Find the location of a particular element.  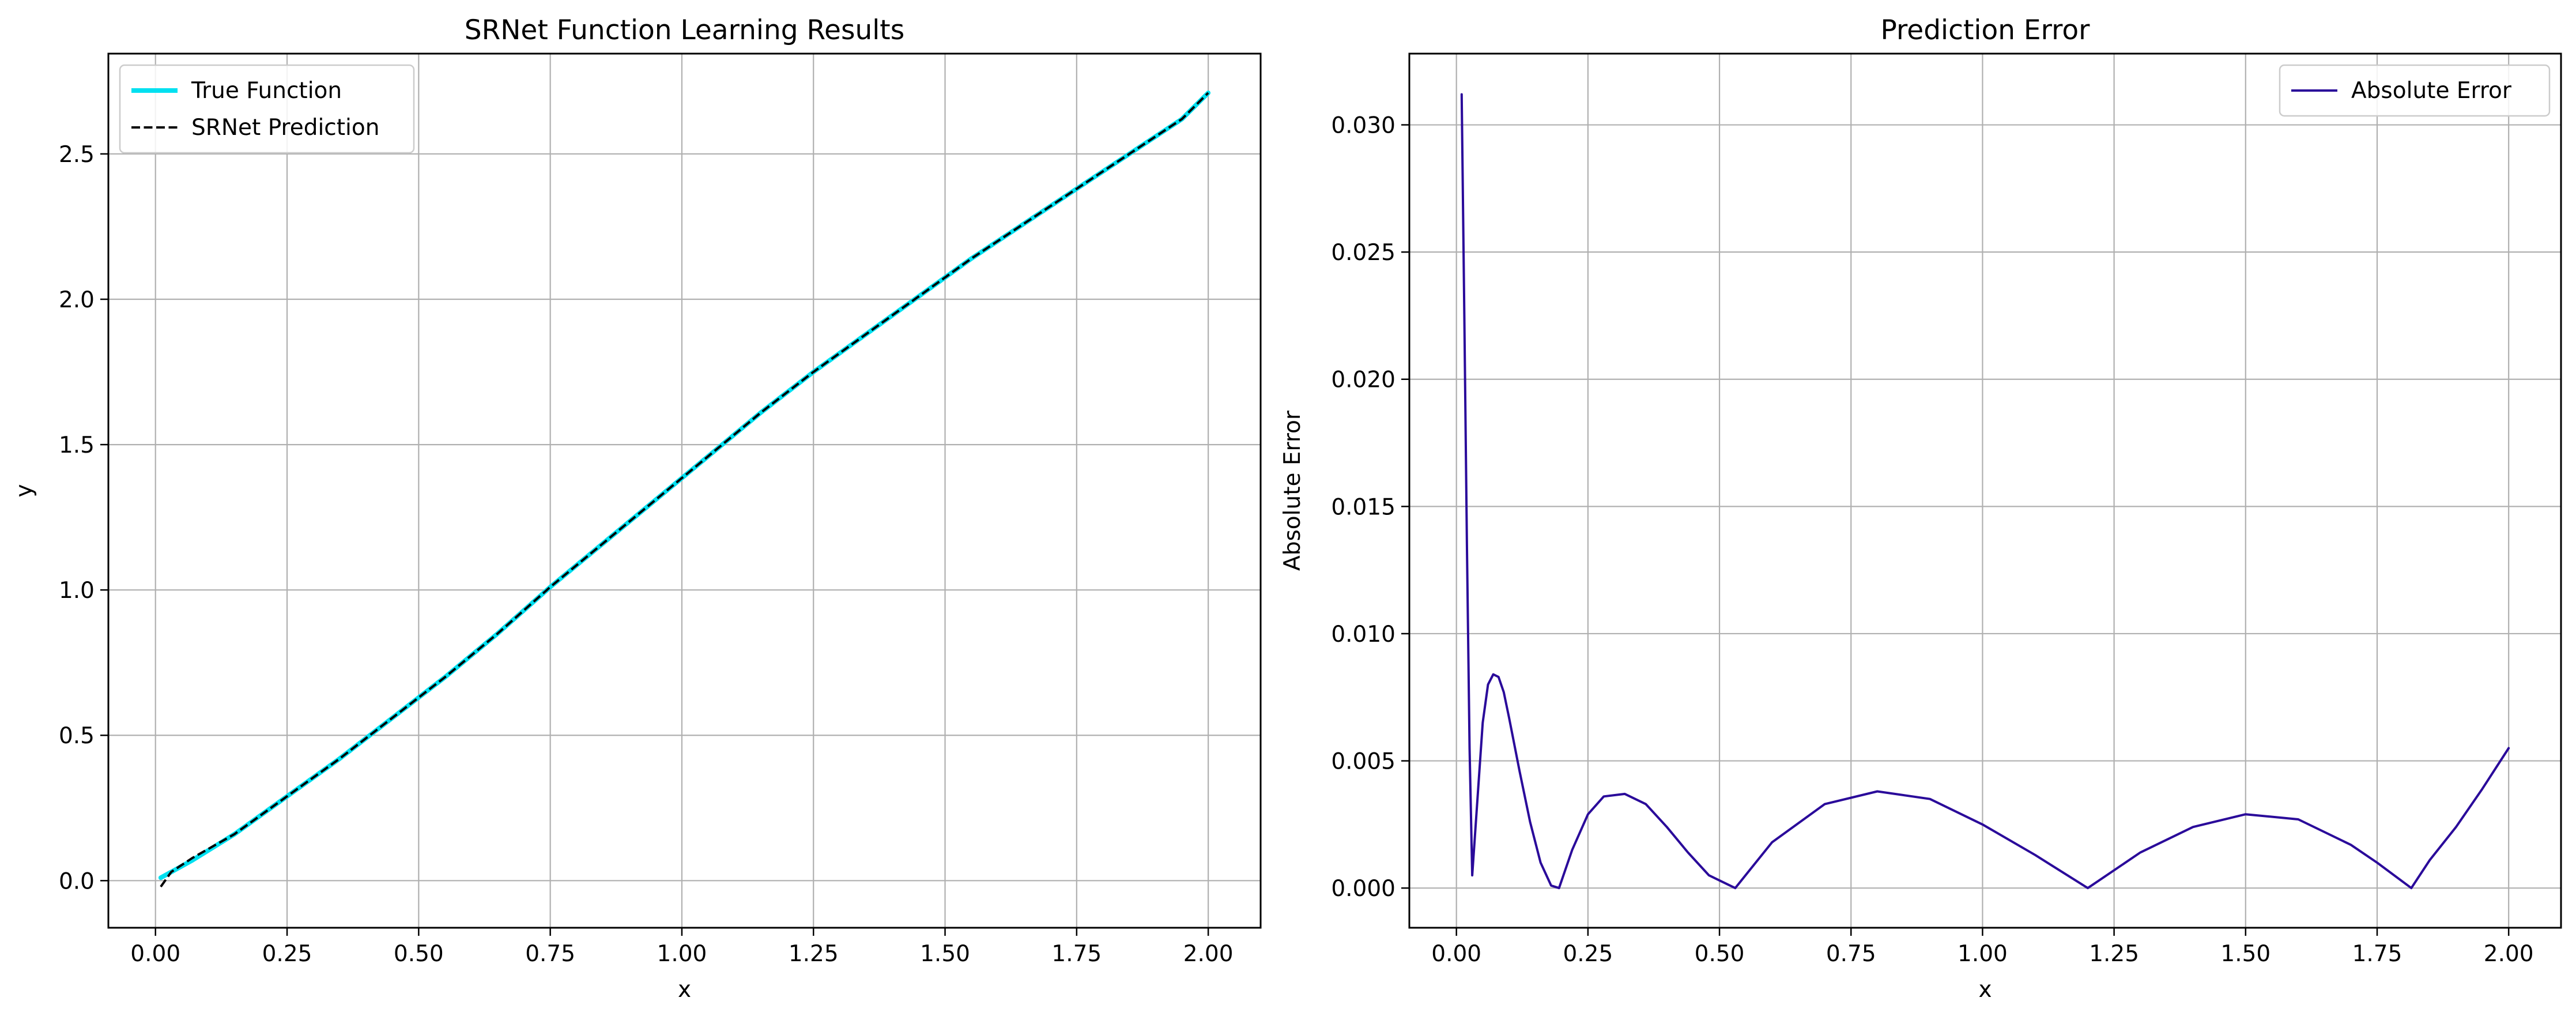

chart-0-y-tick-label-5: 2.5 is located at coordinates (77, 155).